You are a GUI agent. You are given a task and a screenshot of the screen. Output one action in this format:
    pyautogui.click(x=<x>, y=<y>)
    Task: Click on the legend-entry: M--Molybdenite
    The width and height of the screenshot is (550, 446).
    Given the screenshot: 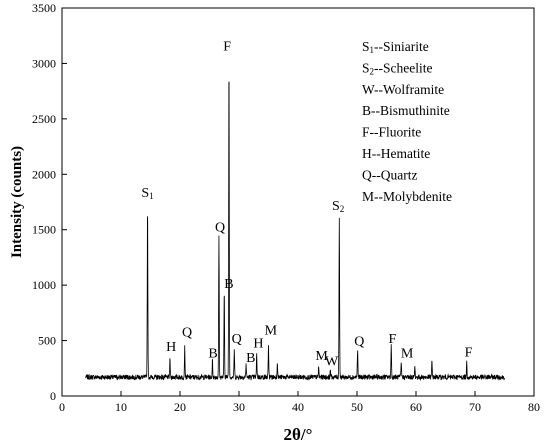 What is the action you would take?
    pyautogui.click(x=407, y=196)
    